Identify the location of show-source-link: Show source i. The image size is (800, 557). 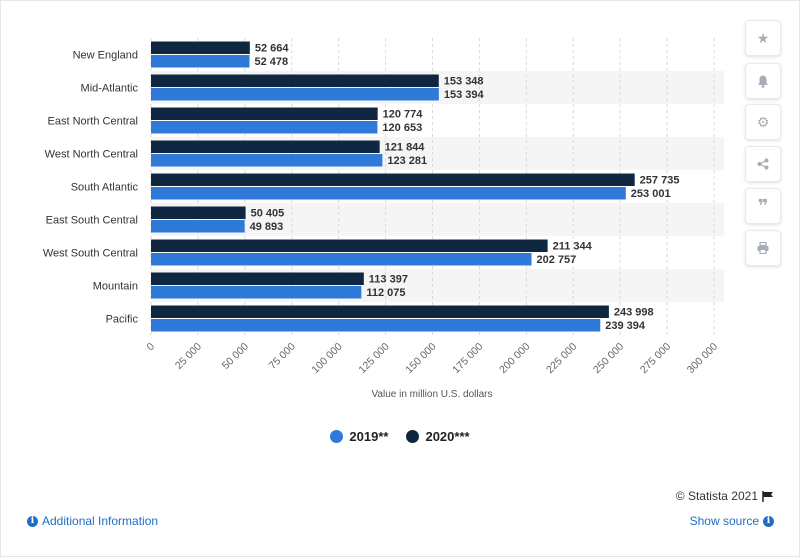
(732, 521).